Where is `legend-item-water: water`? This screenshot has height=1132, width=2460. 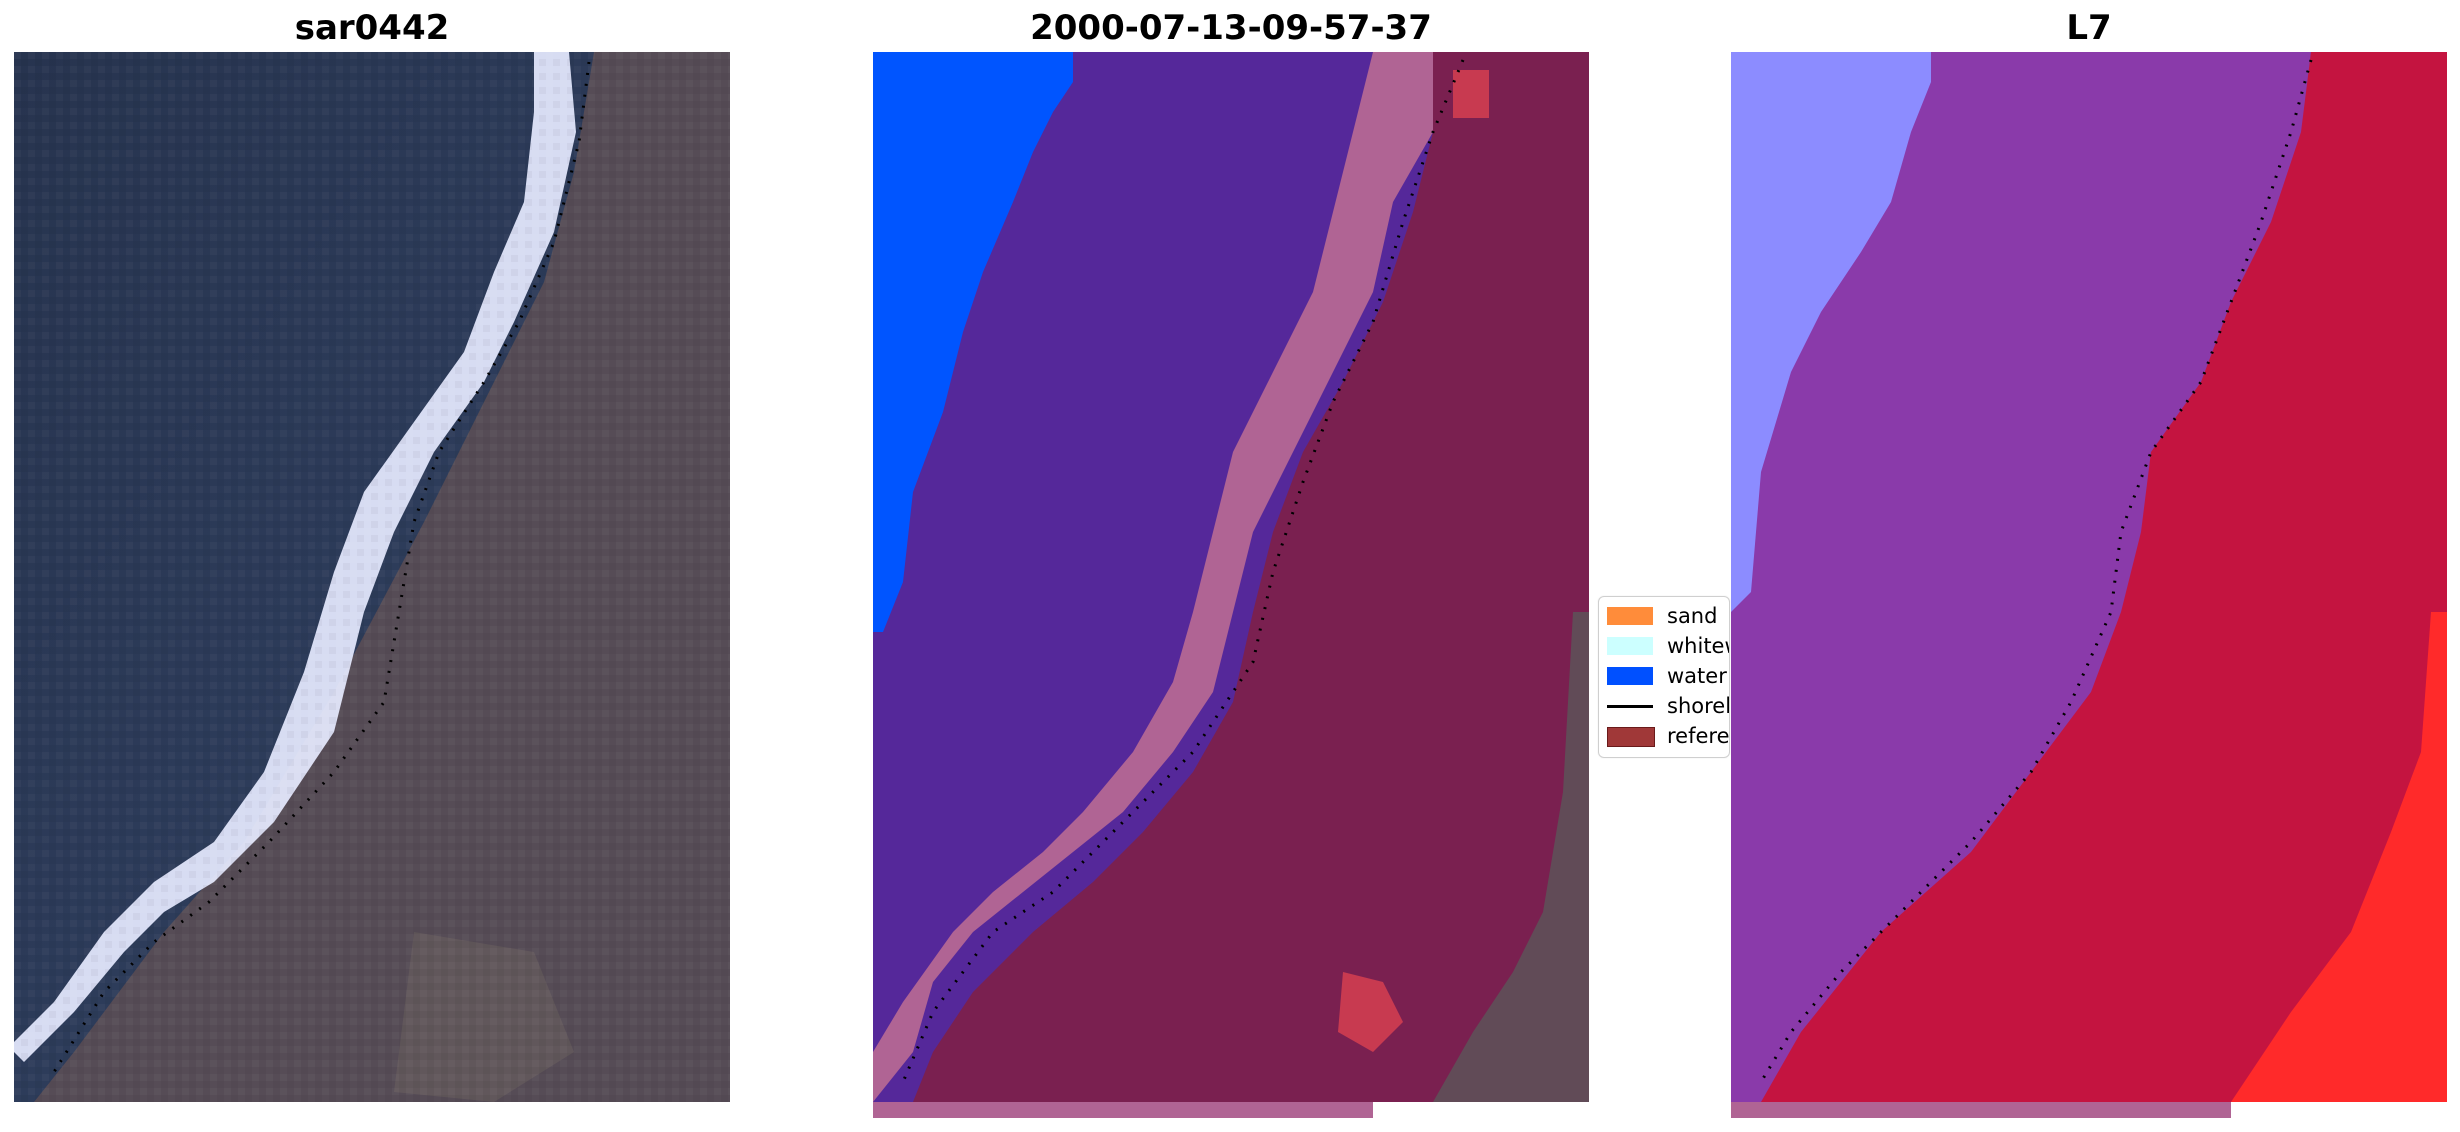 legend-item-water: water is located at coordinates (1668, 675).